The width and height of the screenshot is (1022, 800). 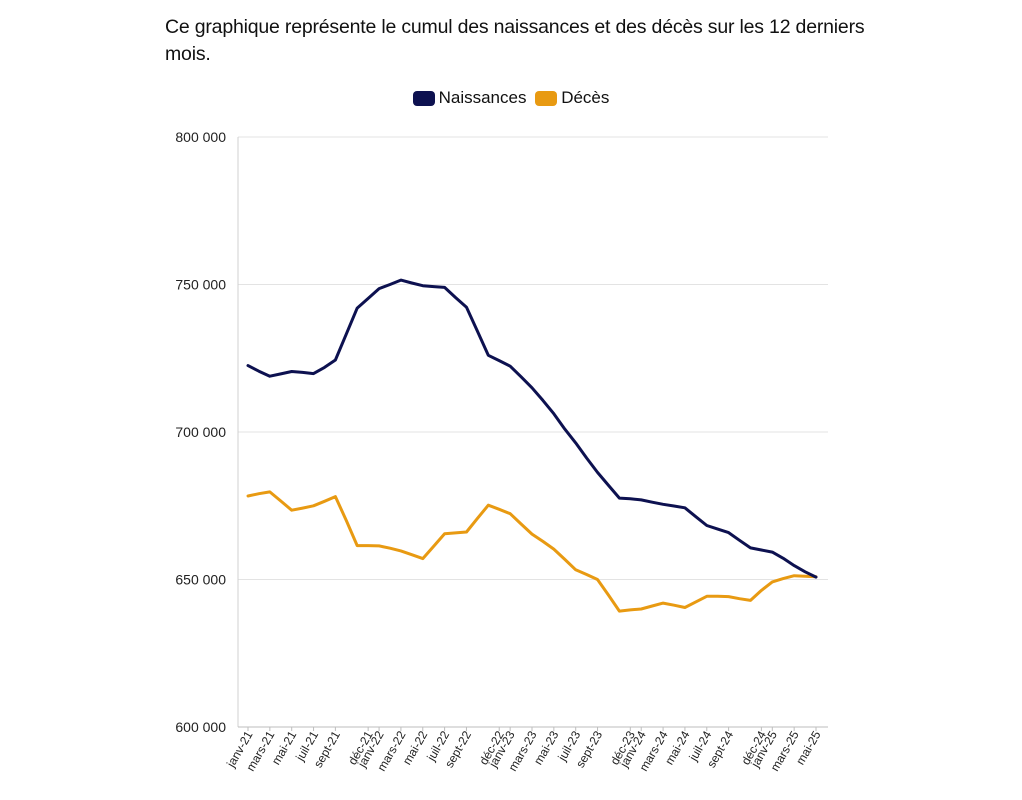 What do you see at coordinates (532, 551) in the screenshot?
I see `series-line-deces` at bounding box center [532, 551].